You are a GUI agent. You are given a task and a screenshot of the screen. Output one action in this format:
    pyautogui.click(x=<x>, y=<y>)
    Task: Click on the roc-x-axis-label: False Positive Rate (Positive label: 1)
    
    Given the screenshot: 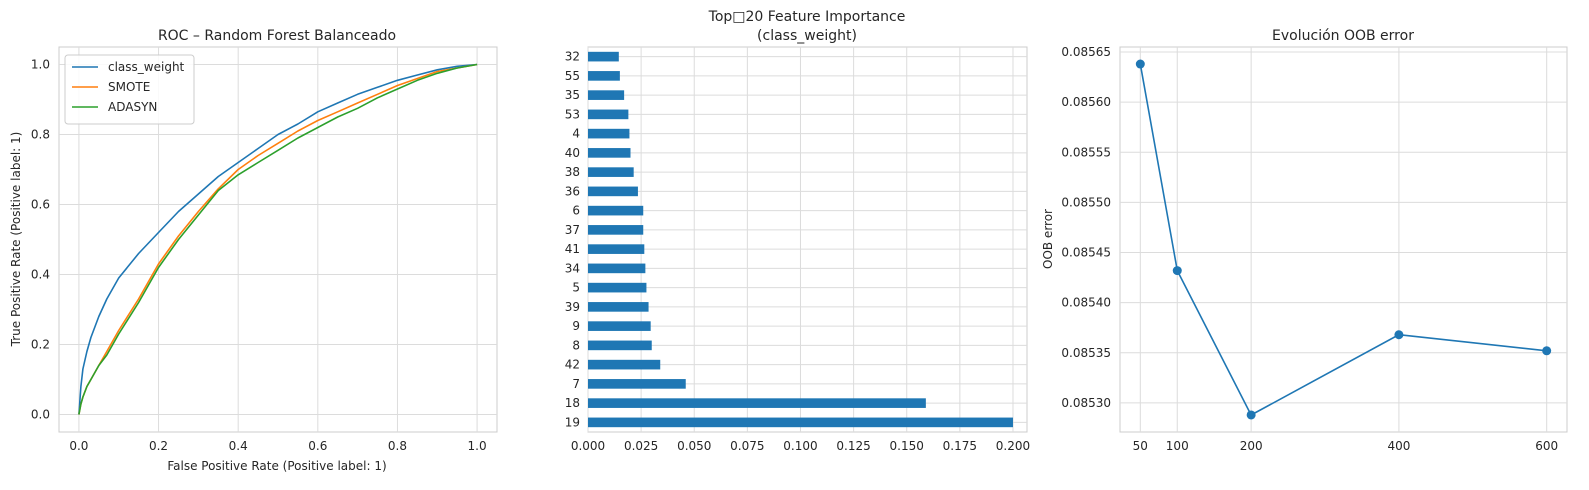 What is the action you would take?
    pyautogui.click(x=276, y=466)
    